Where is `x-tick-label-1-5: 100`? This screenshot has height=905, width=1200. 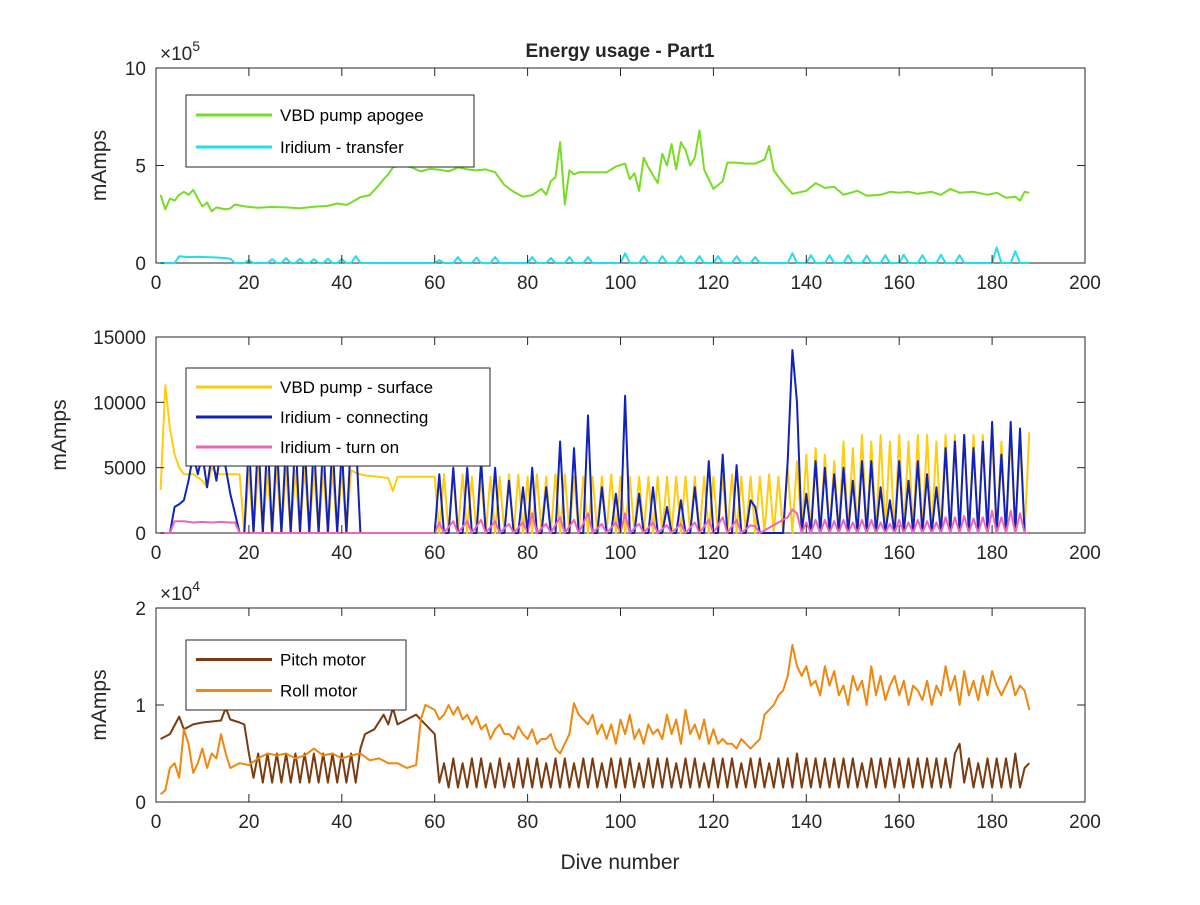 x-tick-label-1-5: 100 is located at coordinates (621, 283).